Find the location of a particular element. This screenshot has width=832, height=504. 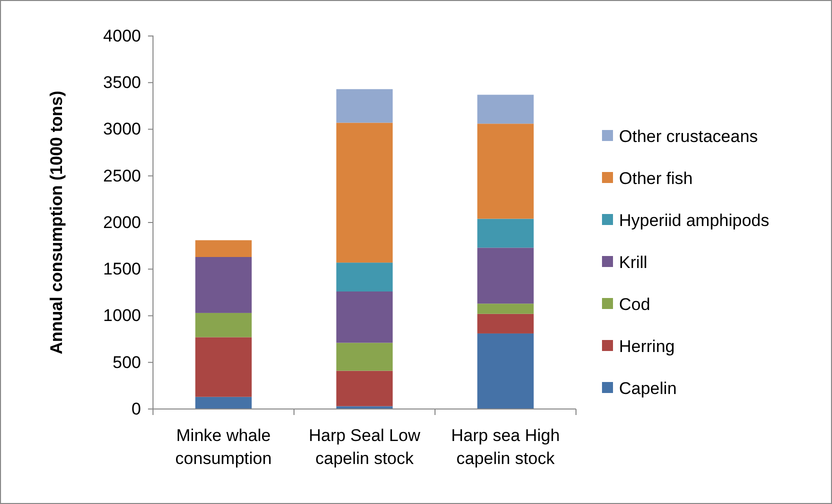

y-tick-label: 2000 is located at coordinates (122, 222).